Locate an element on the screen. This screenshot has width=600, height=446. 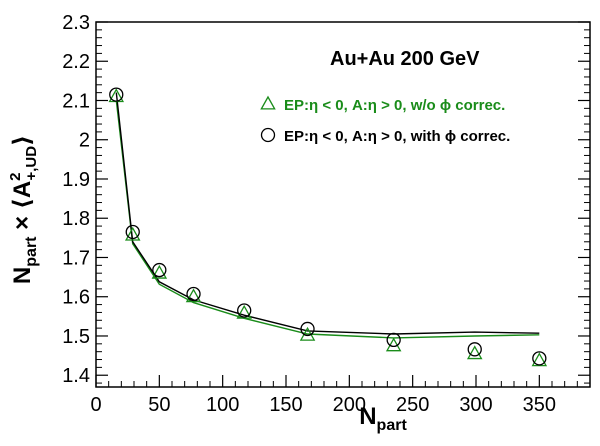
y-tick-label: 1.8 is located at coordinates (76, 219).